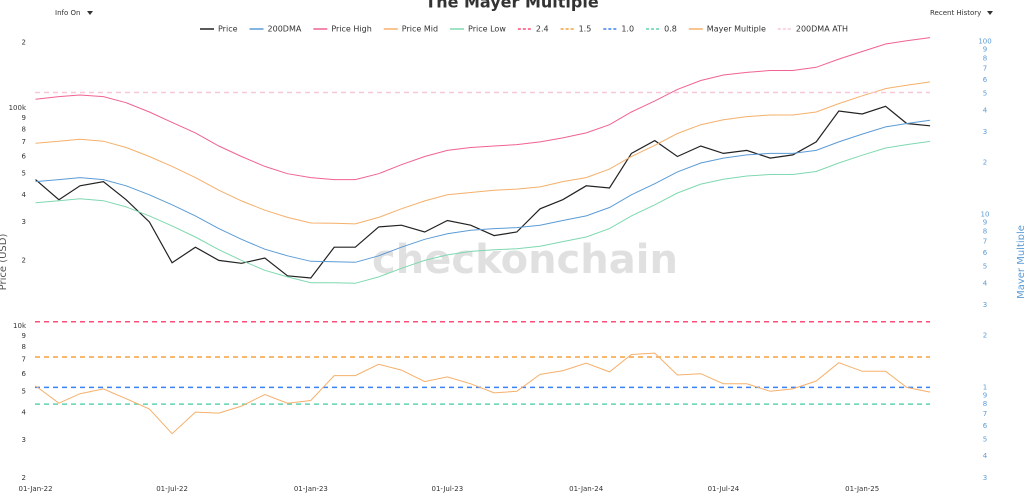 The height and width of the screenshot is (493, 1024). I want to click on dropdown-label: Info On, so click(67, 13).